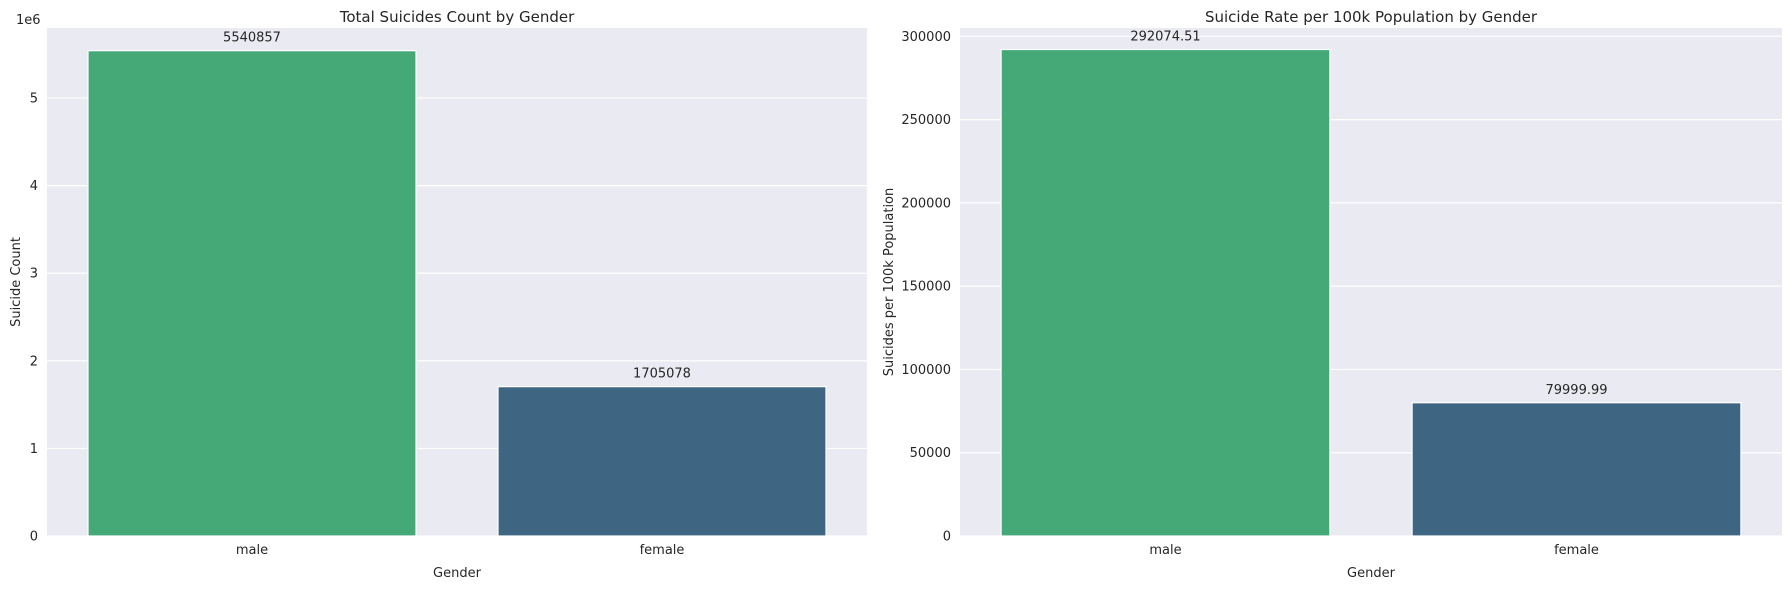  I want to click on data-label: 5540857, so click(252, 38).